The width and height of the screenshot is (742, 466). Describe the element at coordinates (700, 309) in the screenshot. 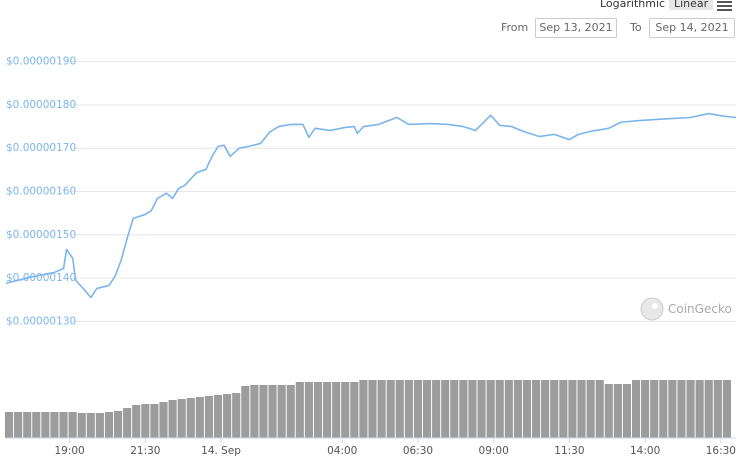

I see `watermark: CoinGecko` at that location.